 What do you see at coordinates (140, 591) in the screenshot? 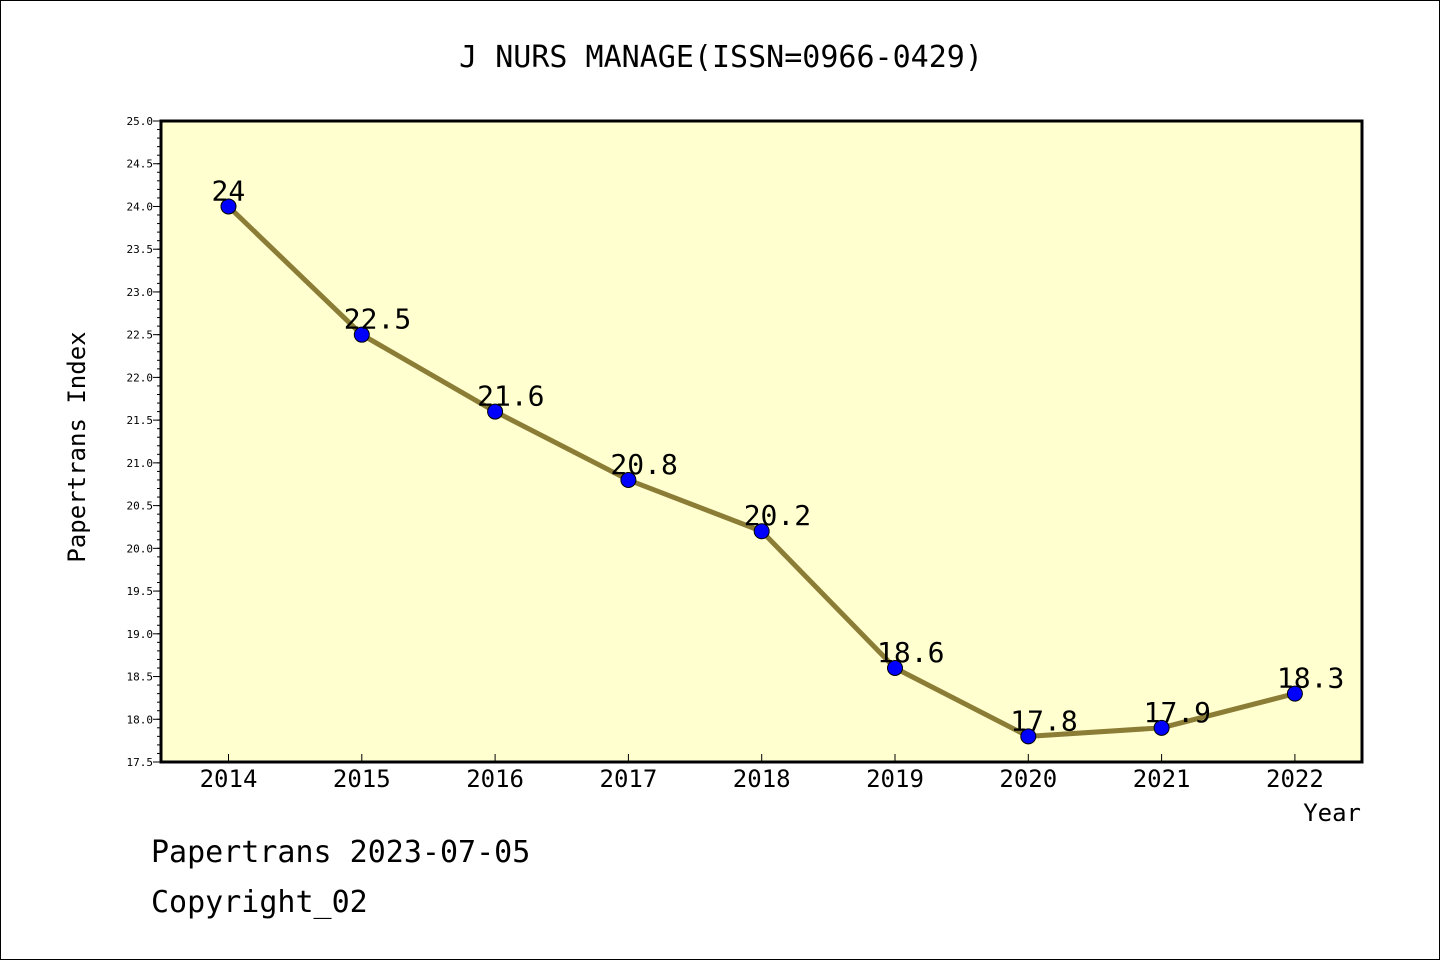
I see `y-tick-label: 19.5` at bounding box center [140, 591].